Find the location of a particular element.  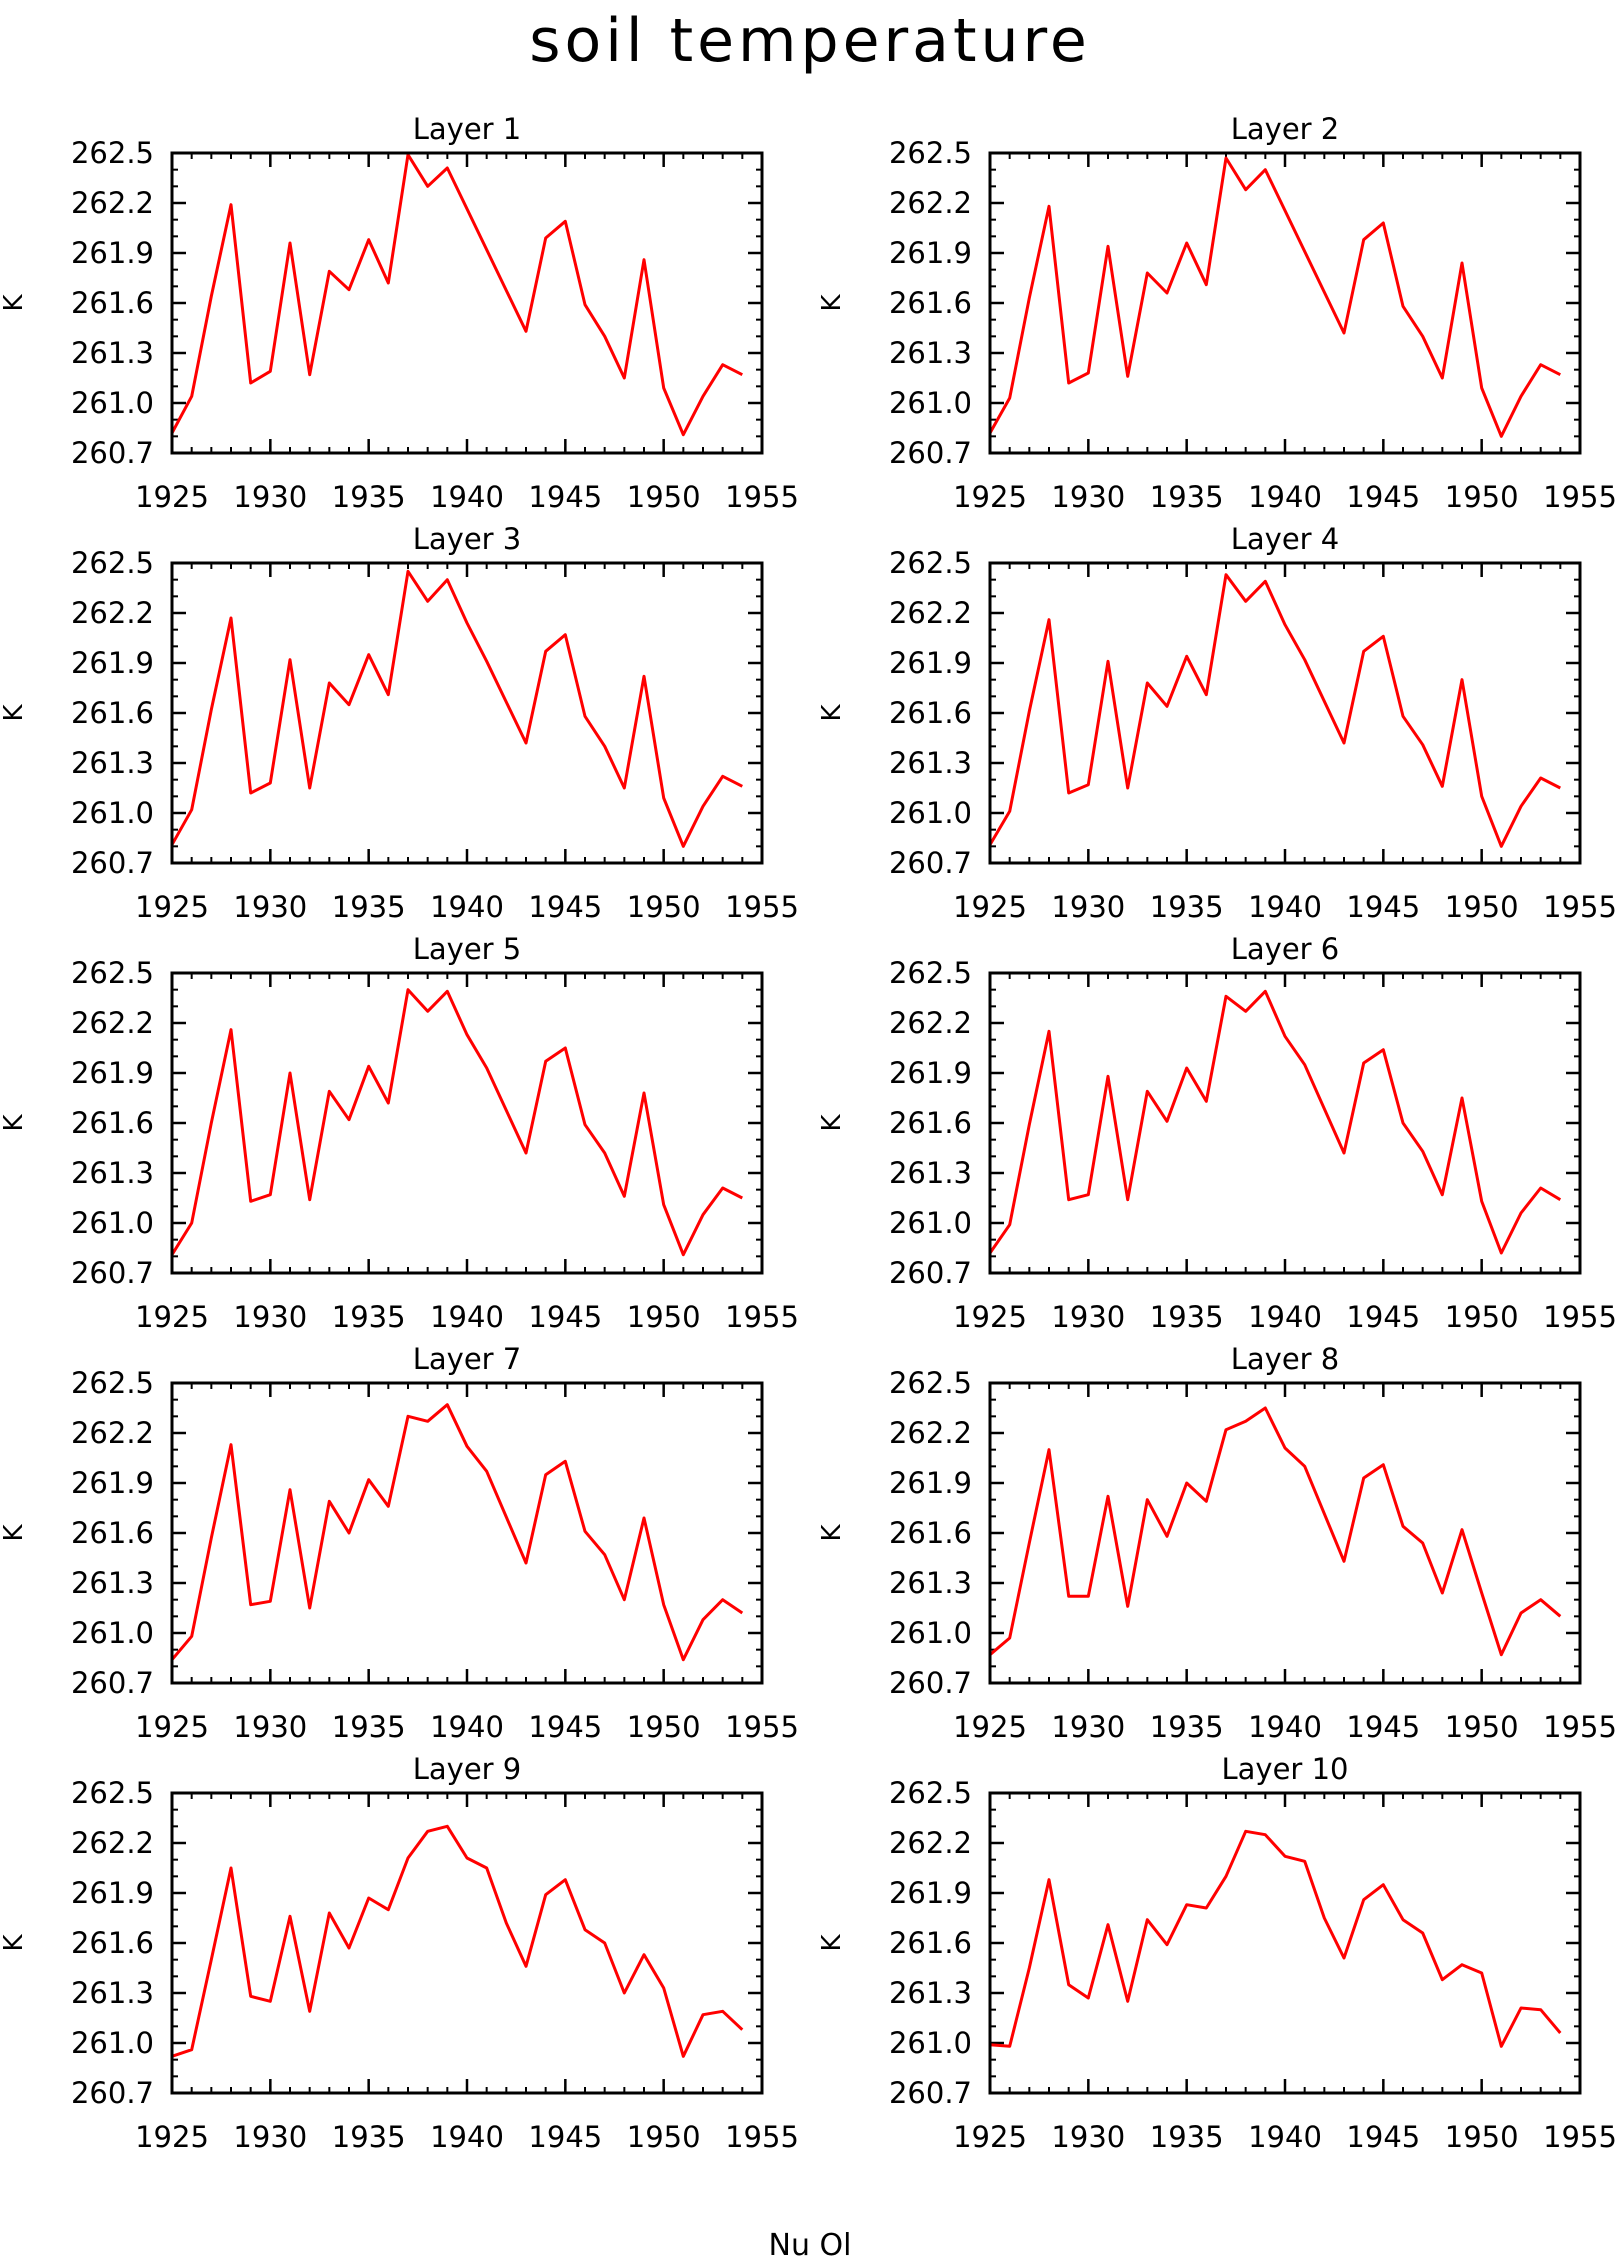

panel-title: Layer 4 is located at coordinates (1285, 539).